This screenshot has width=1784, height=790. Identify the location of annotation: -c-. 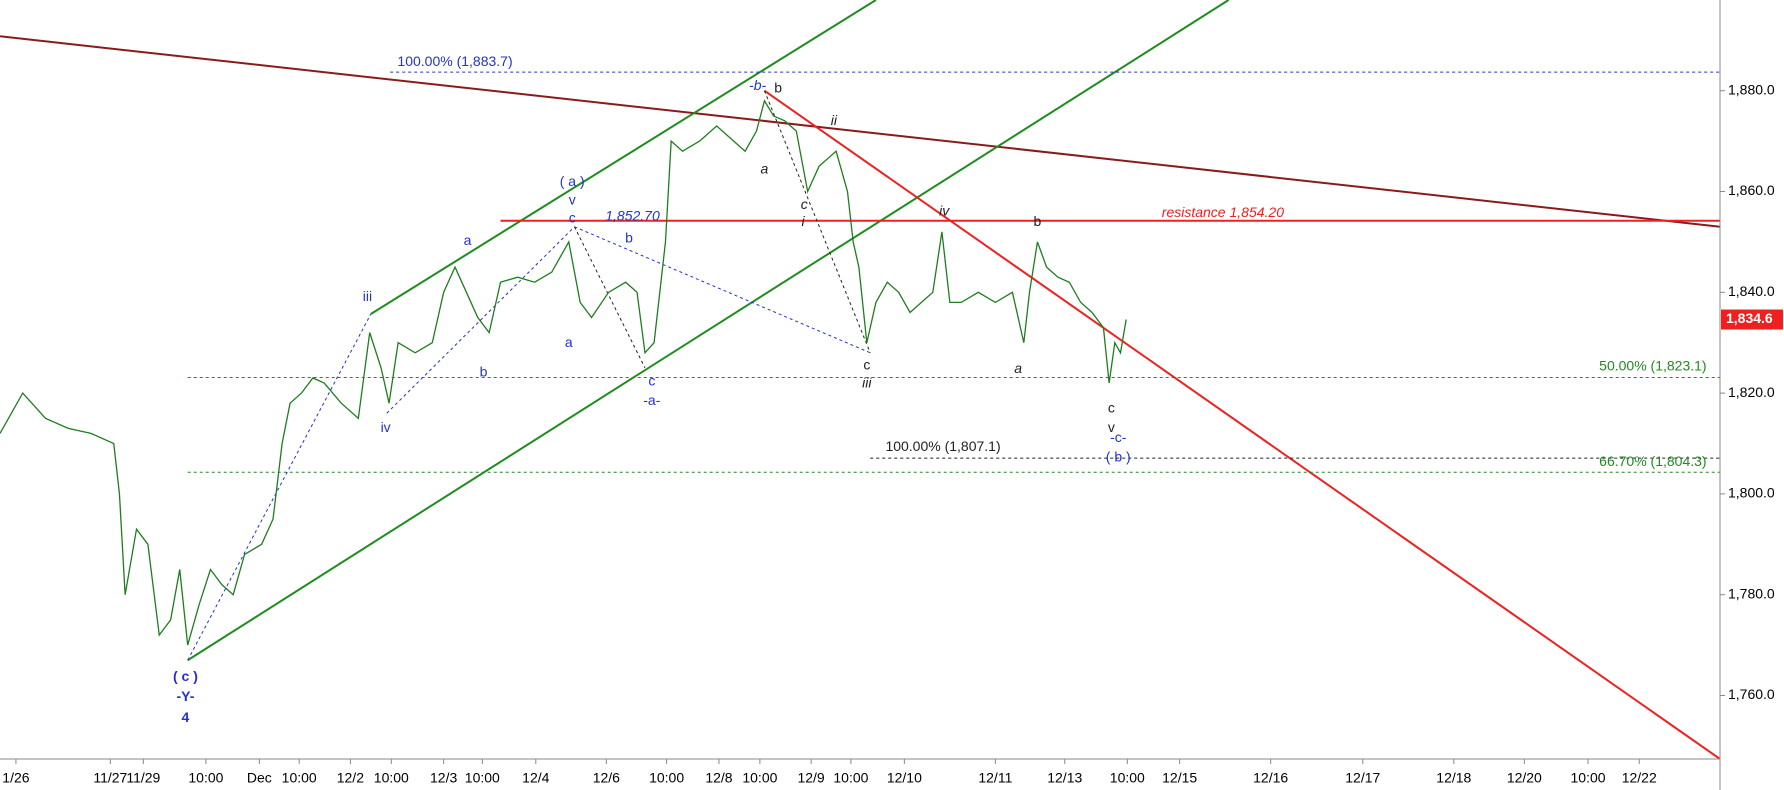
(1118, 437).